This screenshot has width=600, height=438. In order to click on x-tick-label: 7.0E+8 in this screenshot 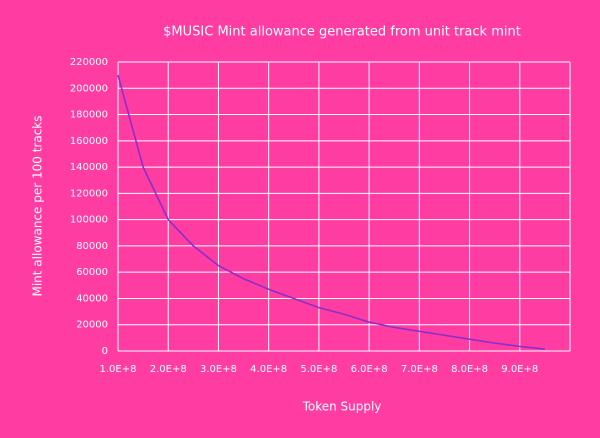, I will do `click(419, 369)`.